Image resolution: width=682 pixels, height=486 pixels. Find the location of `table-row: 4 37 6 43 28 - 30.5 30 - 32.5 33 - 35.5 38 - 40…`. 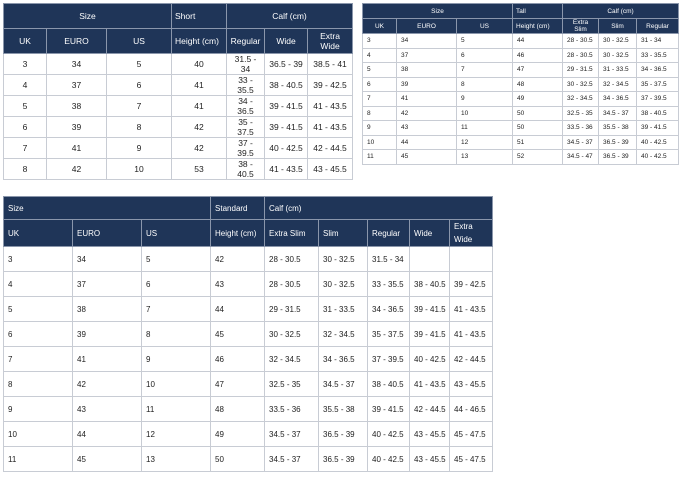

table-row: 4 37 6 43 28 - 30.5 30 - 32.5 33 - 35.5 38 - 40… is located at coordinates (248, 284).